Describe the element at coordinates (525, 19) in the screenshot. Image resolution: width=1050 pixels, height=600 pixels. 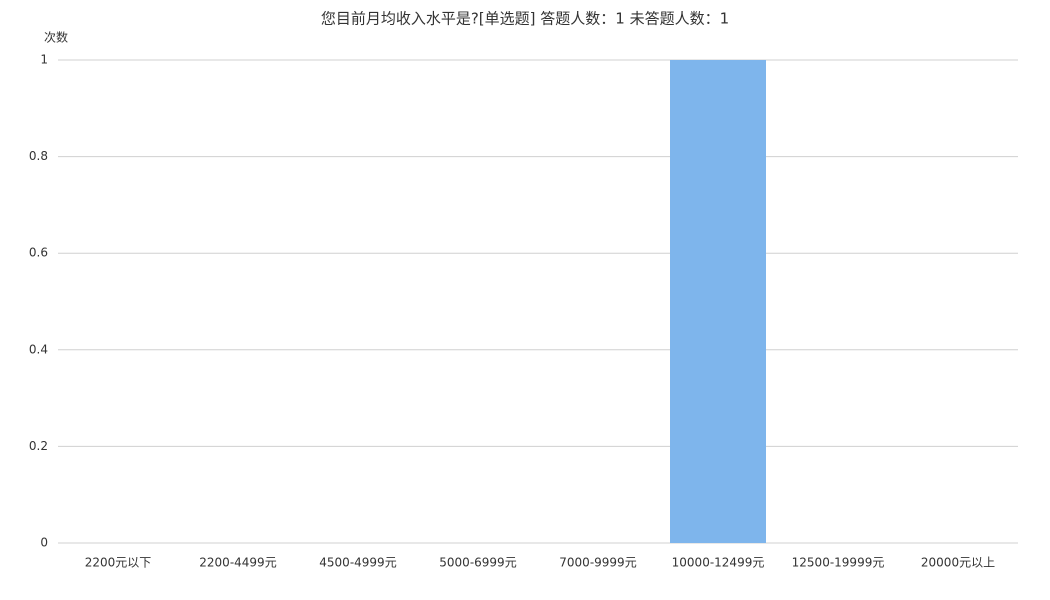
I see `chart-title: 您目前月均收入水平是?[单选题] 答题人数：1 未答题人数：1` at that location.